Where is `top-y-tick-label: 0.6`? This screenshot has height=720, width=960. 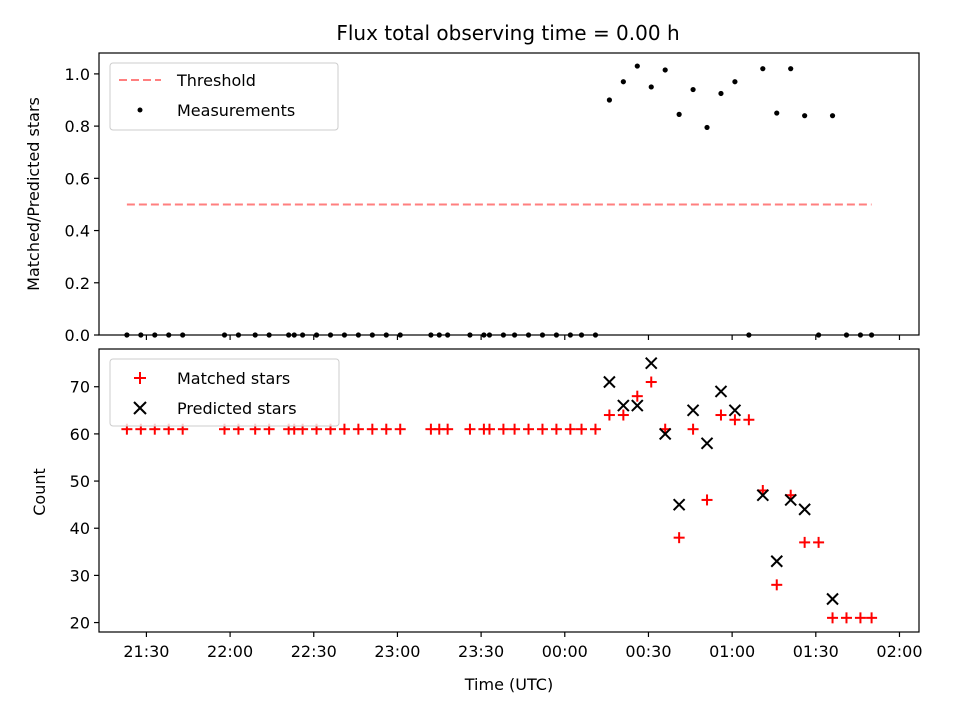 top-y-tick-label: 0.6 is located at coordinates (77, 178).